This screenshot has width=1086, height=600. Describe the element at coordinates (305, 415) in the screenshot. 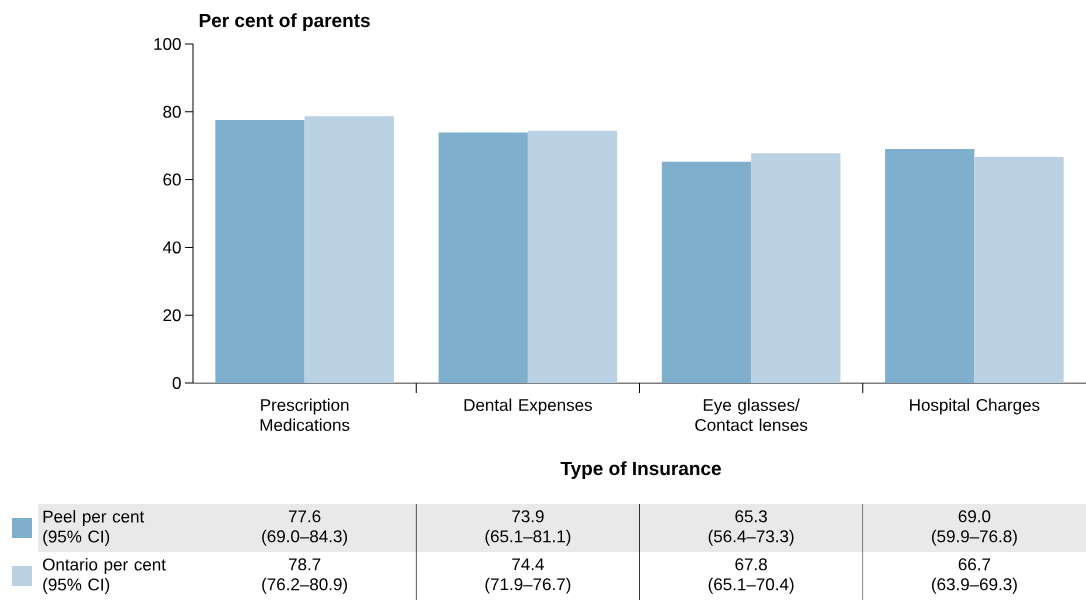

I see `x-tick-label: Prescription Medications` at that location.